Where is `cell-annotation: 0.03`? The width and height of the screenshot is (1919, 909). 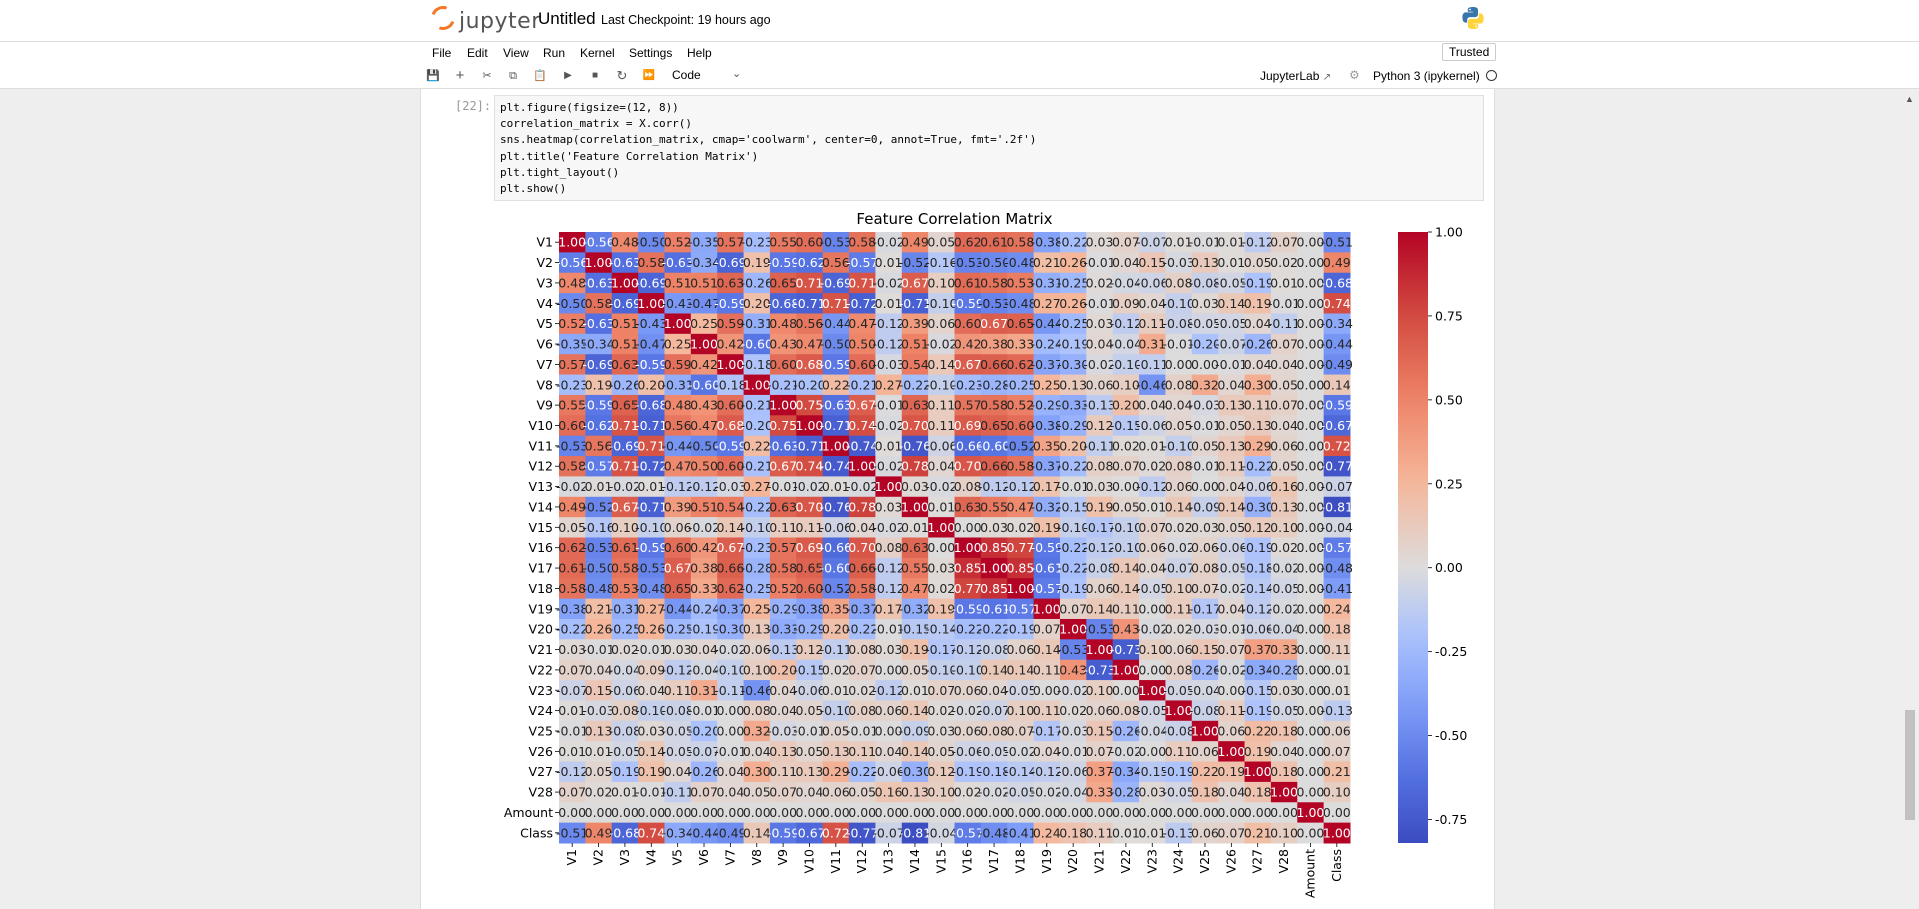
cell-annotation: 0.03 is located at coordinates (1284, 690).